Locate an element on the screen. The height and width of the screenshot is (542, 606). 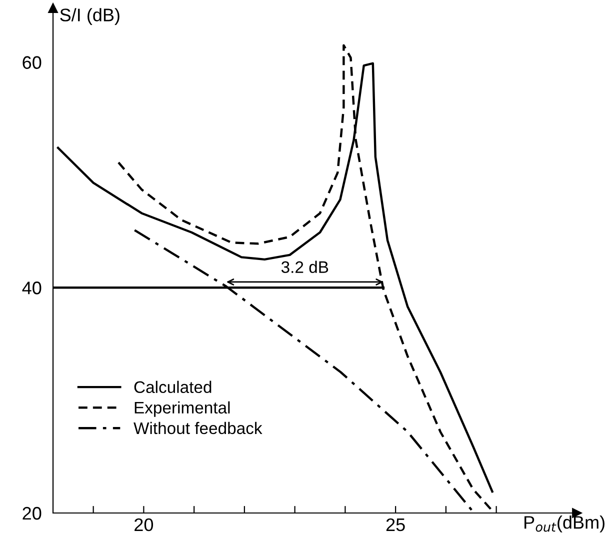
y-tick-label: 40 is located at coordinates (32, 288).